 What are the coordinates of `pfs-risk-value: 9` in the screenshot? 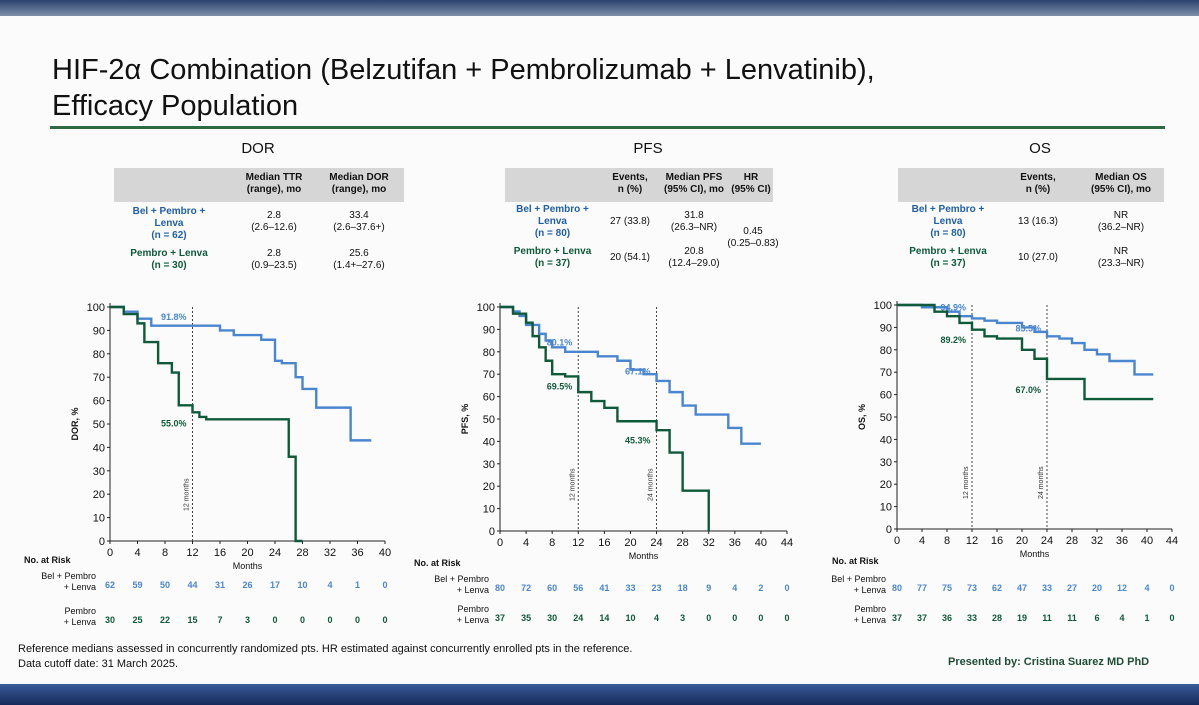 It's located at (708, 588).